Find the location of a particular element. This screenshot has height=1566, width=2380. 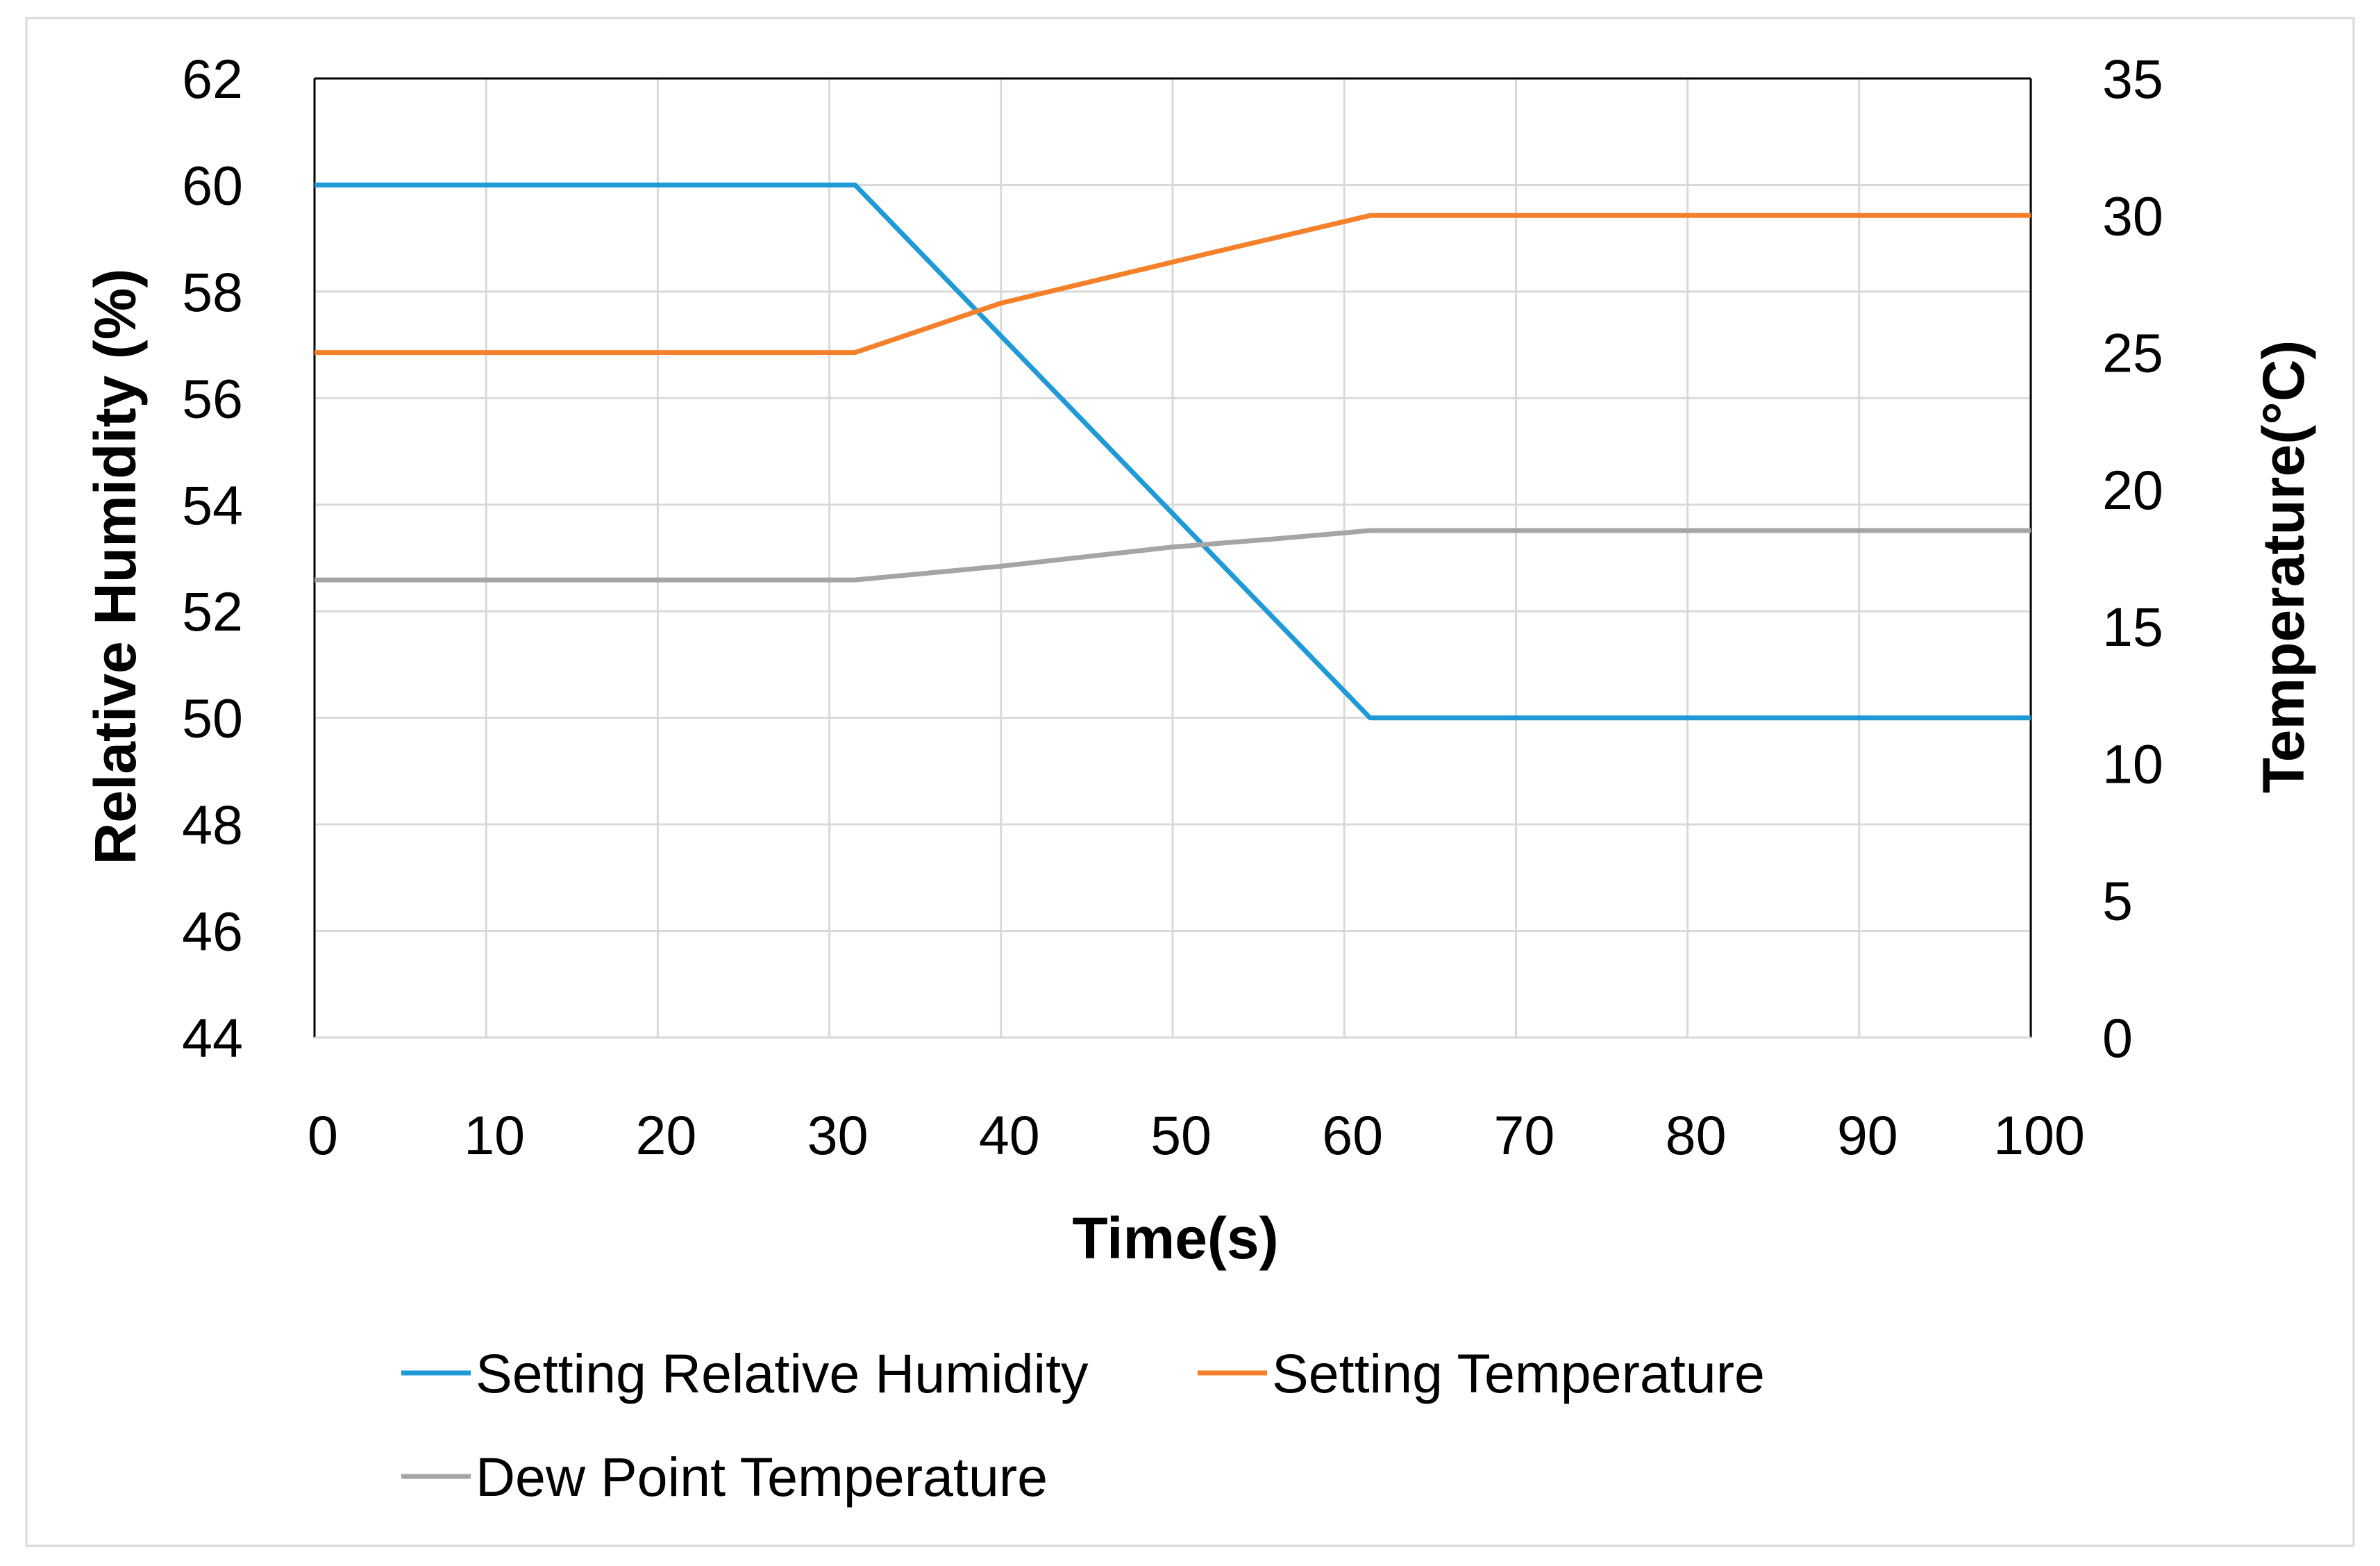

y2-tick-label: 20 is located at coordinates (2132, 490).